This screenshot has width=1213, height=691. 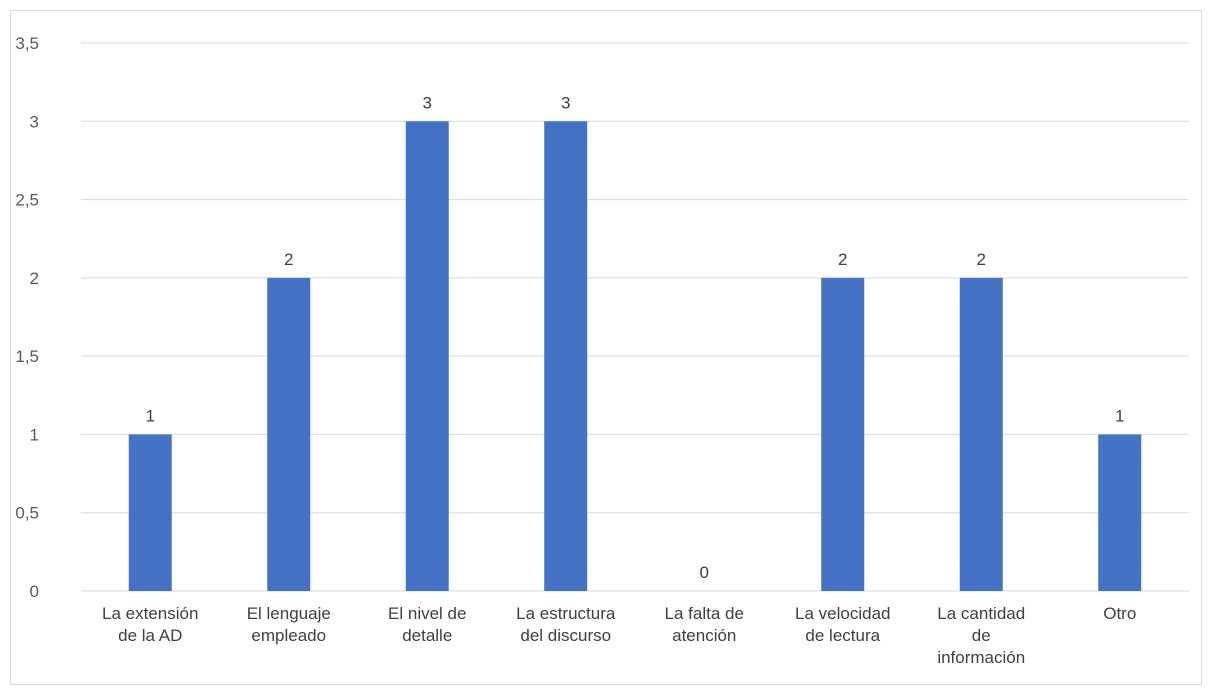 I want to click on y-tick-label: 0, so click(x=34, y=591).